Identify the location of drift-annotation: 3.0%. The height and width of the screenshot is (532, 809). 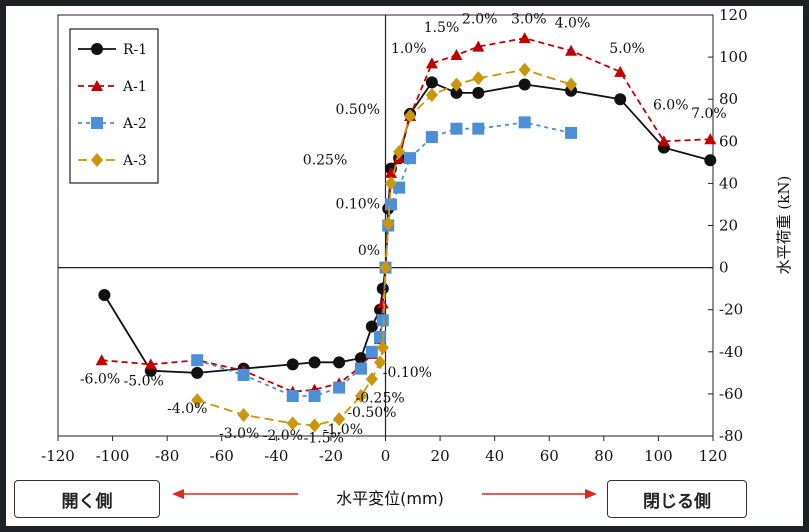
(529, 19).